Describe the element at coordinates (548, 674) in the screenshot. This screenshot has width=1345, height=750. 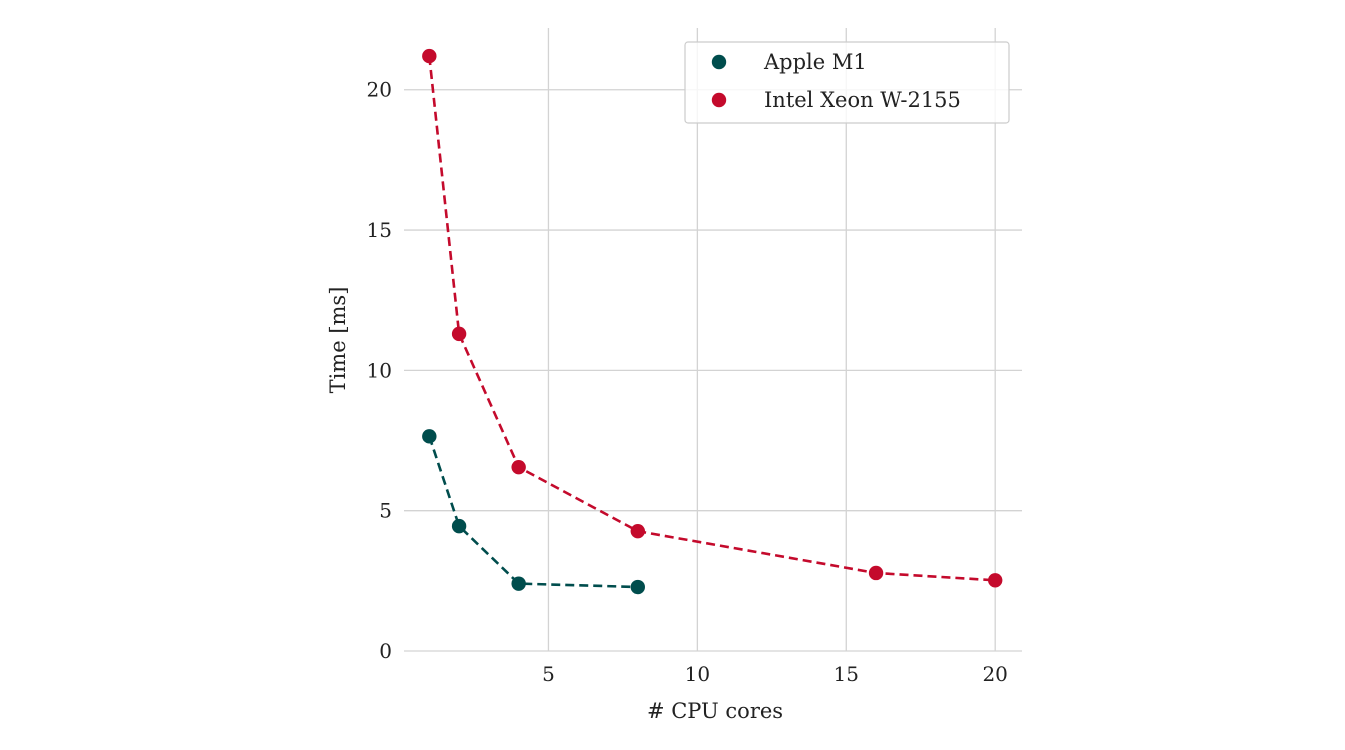
I see `x-tick-label: 5` at that location.